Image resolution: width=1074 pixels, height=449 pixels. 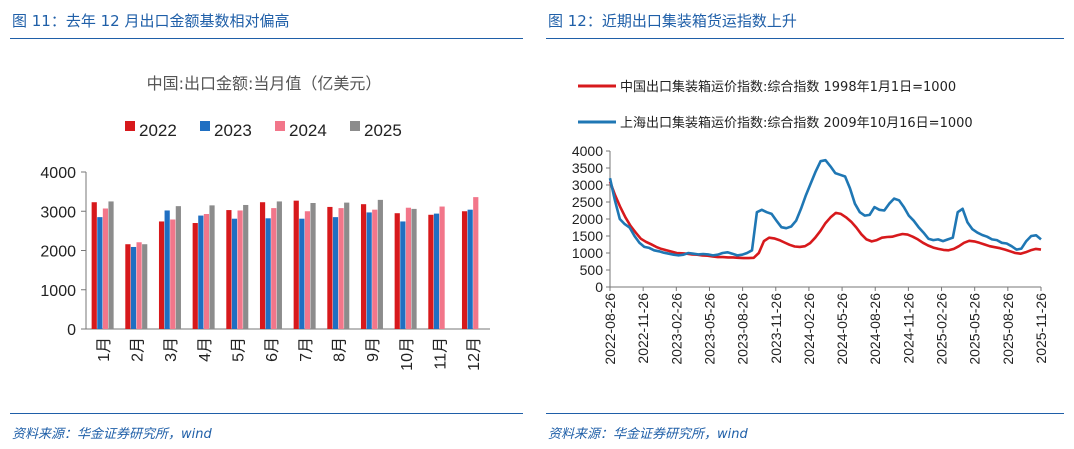 I want to click on x-tick-label: 2022-11-26, so click(x=643, y=328).